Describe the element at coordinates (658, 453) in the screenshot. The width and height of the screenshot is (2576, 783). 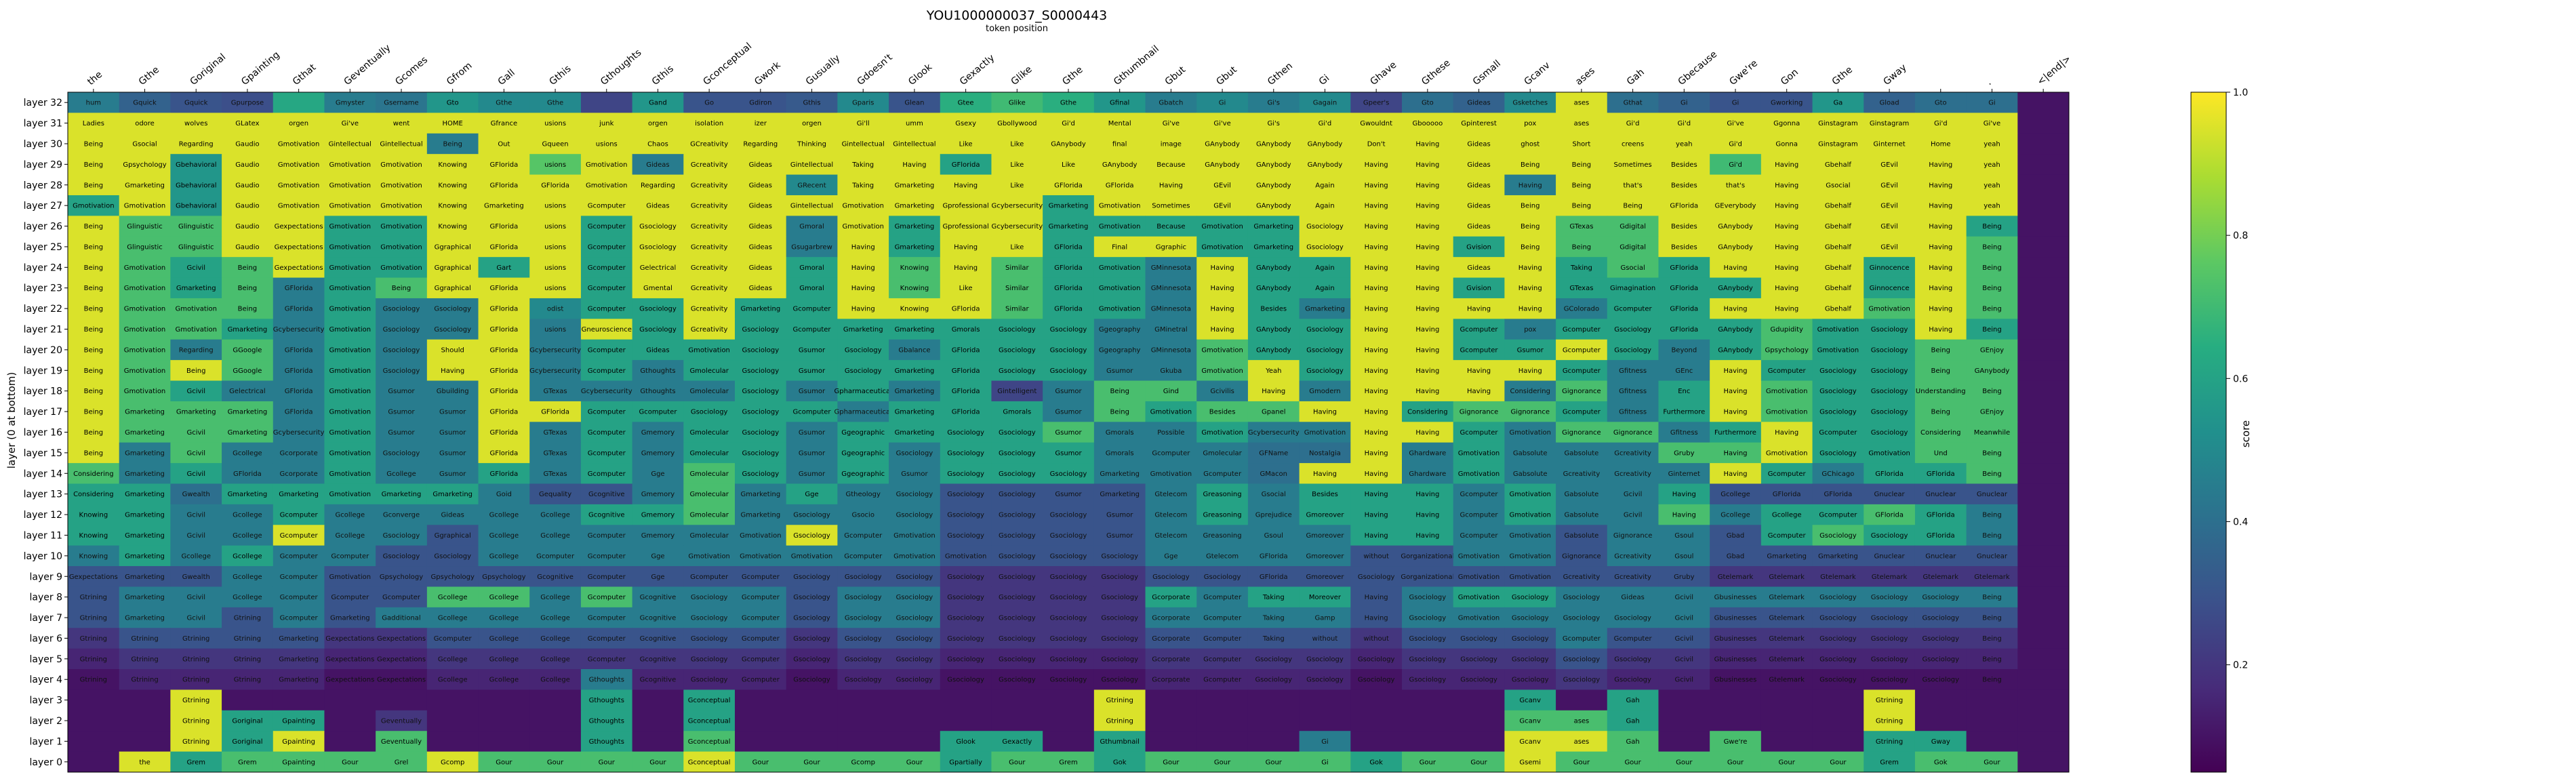
I see `cell-label: Gmemory` at that location.